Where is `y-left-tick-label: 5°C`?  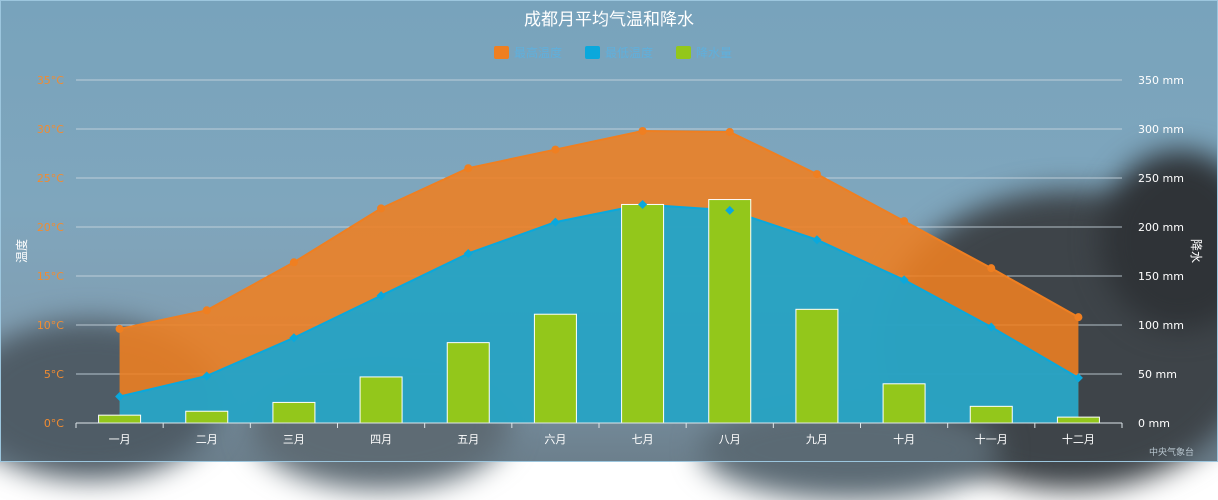 y-left-tick-label: 5°C is located at coordinates (54, 374).